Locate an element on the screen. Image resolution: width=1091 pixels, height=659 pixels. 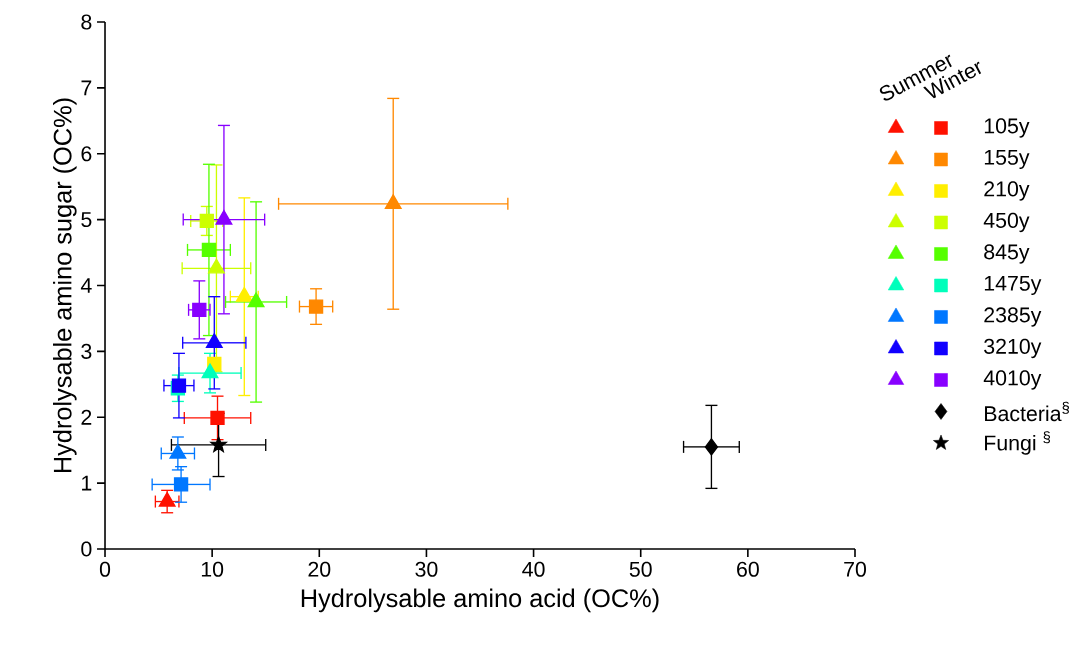
y-tick-label: 7 is located at coordinates (86, 88).